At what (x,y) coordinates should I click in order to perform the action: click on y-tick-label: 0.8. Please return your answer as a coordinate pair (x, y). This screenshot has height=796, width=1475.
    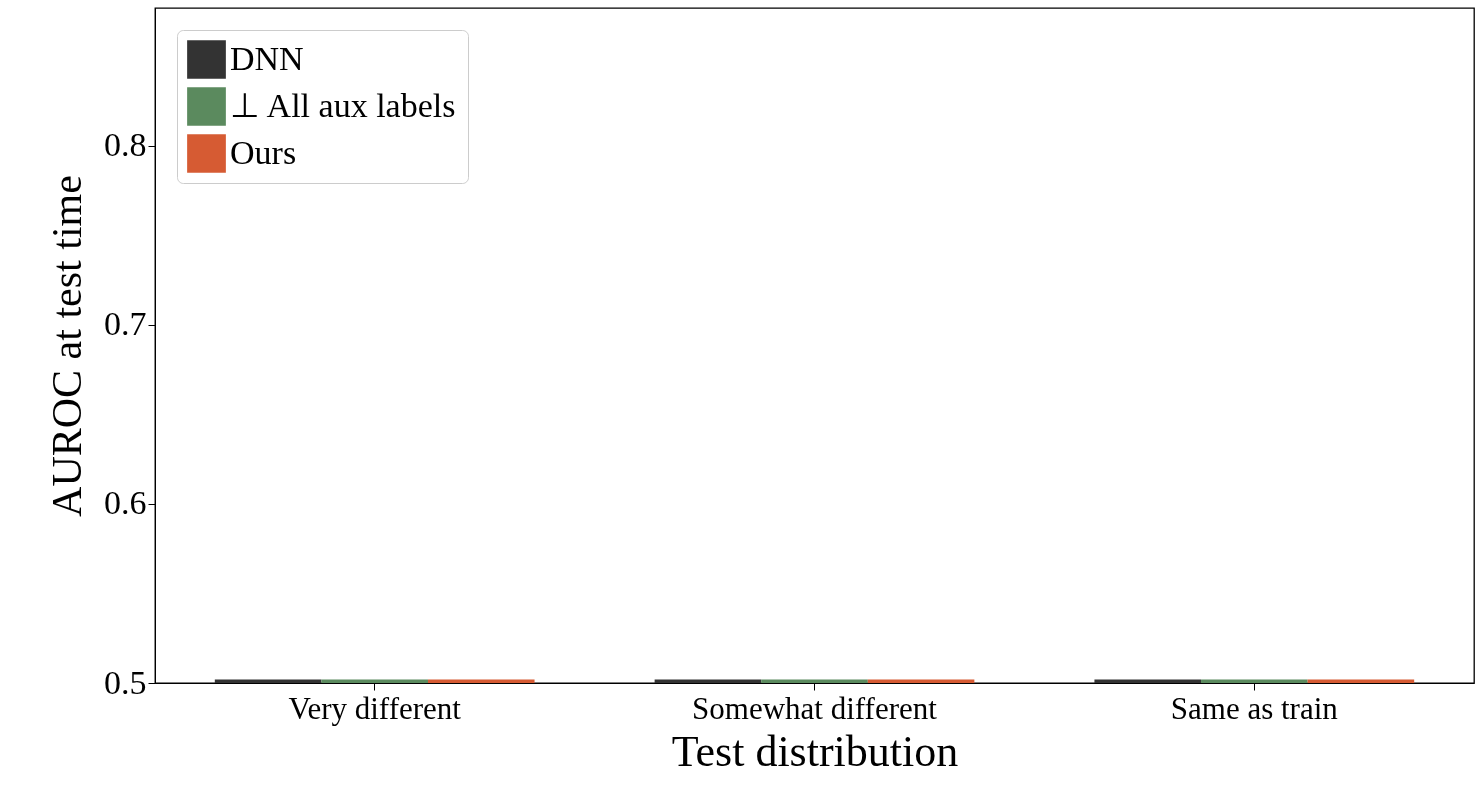
    Looking at the image, I should click on (125, 145).